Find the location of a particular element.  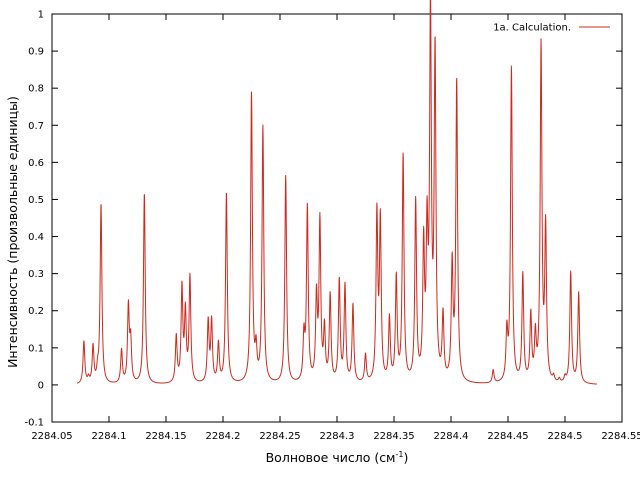

y-tick-label: 0.1 is located at coordinates (36, 348).